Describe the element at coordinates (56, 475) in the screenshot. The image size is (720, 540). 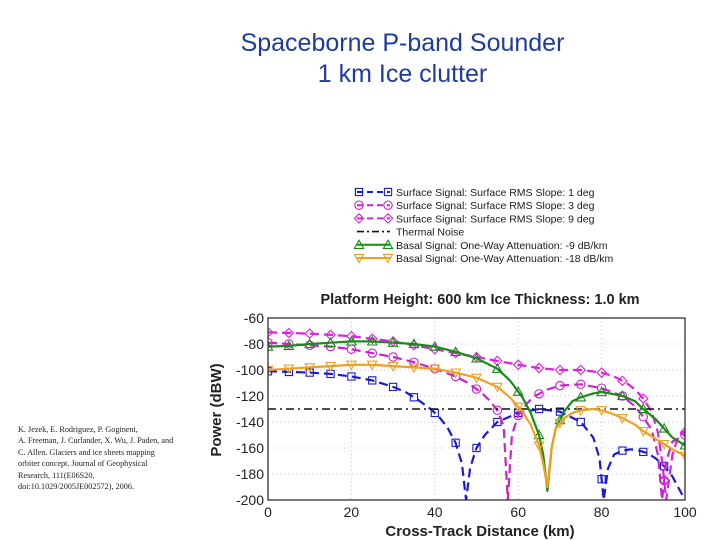
I see `citation-line-5: Research, 111(E06S20,` at that location.